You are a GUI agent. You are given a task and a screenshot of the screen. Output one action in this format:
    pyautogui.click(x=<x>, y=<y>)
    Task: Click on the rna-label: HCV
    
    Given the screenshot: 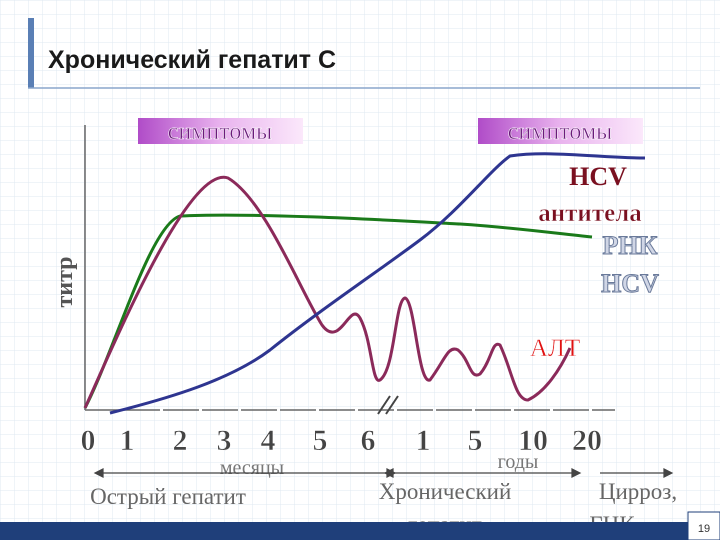 What is the action you would take?
    pyautogui.click(x=630, y=283)
    